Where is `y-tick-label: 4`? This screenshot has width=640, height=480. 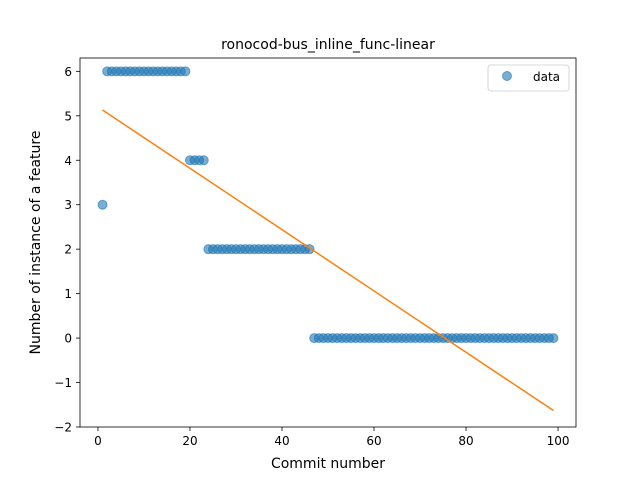 y-tick-label: 4 is located at coordinates (68, 161).